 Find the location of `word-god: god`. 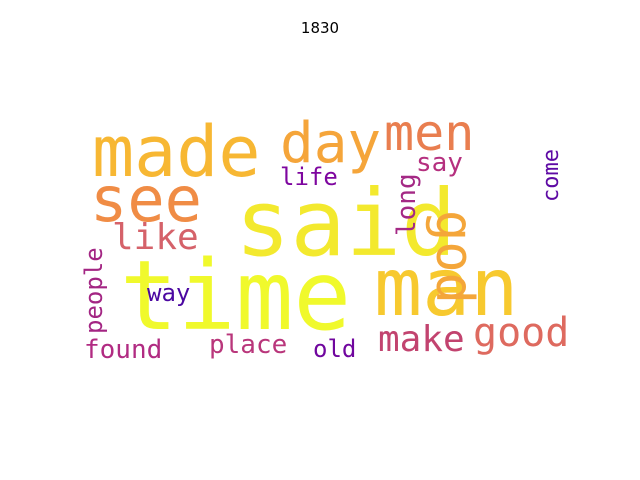

word-god: god is located at coordinates (454, 257).